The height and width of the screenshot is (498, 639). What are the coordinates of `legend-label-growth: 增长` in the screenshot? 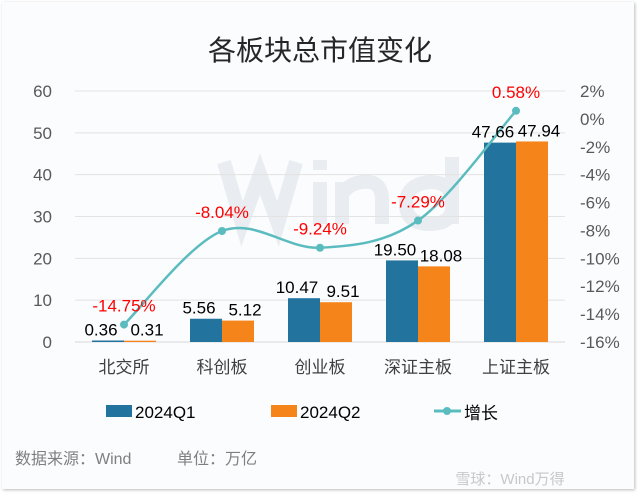 It's located at (481, 413).